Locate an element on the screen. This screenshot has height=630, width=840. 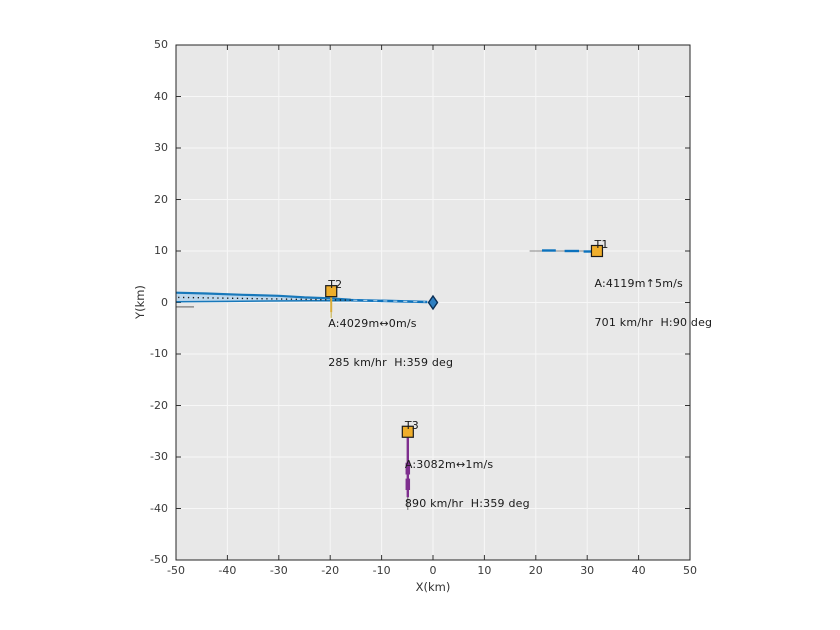
x-tick-label: -40 is located at coordinates (227, 570).